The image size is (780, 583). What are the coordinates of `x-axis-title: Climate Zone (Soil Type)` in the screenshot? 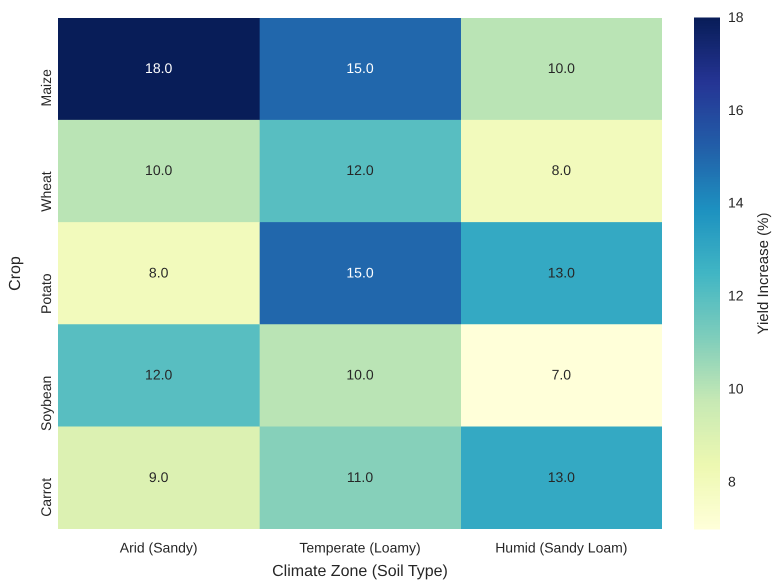 It's located at (360, 571).